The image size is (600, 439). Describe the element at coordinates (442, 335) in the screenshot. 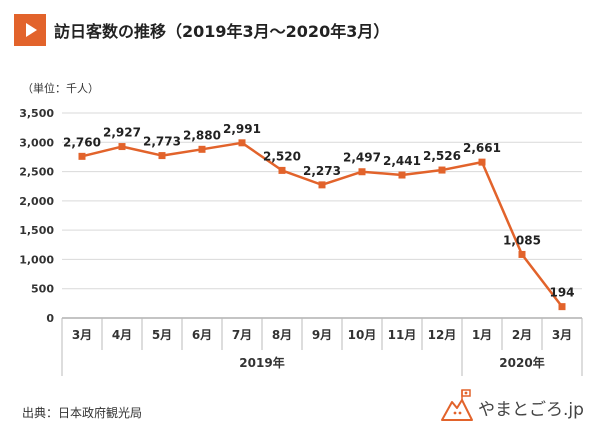

I see `x-tick-label: 12月` at that location.